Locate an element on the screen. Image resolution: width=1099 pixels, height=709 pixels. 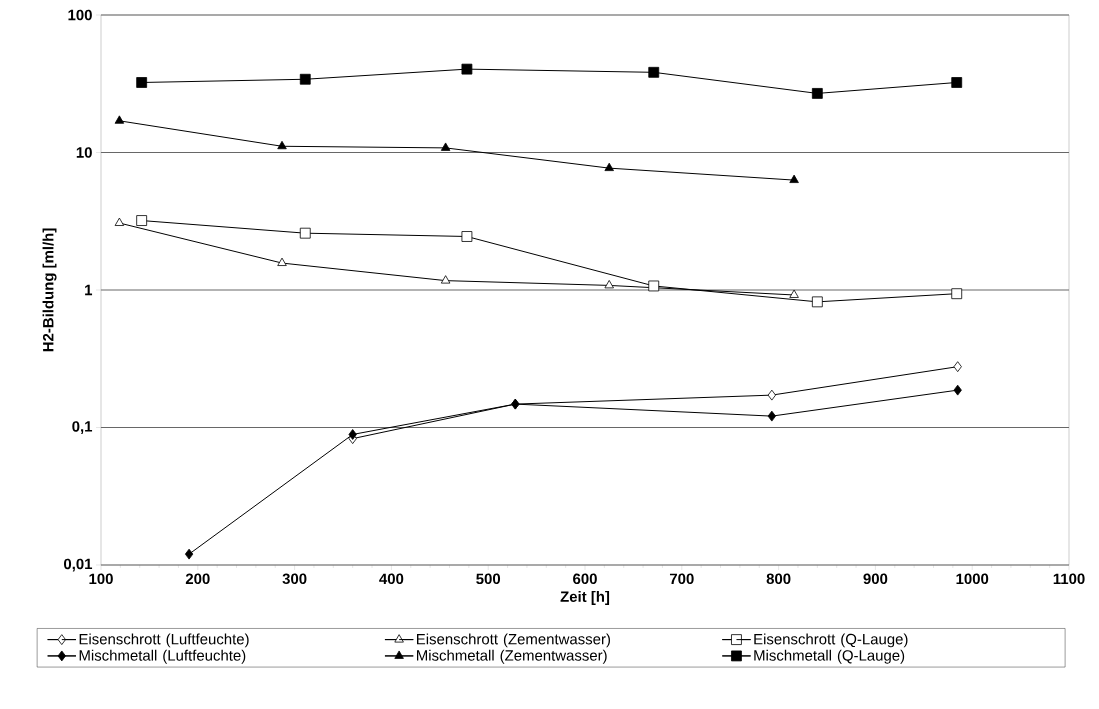
x-tick-label: 1000 is located at coordinates (972, 579).